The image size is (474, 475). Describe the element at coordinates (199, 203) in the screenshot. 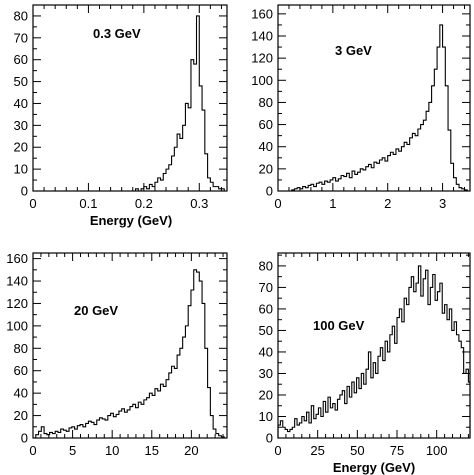

I see `x-tick-label: 0.3` at that location.